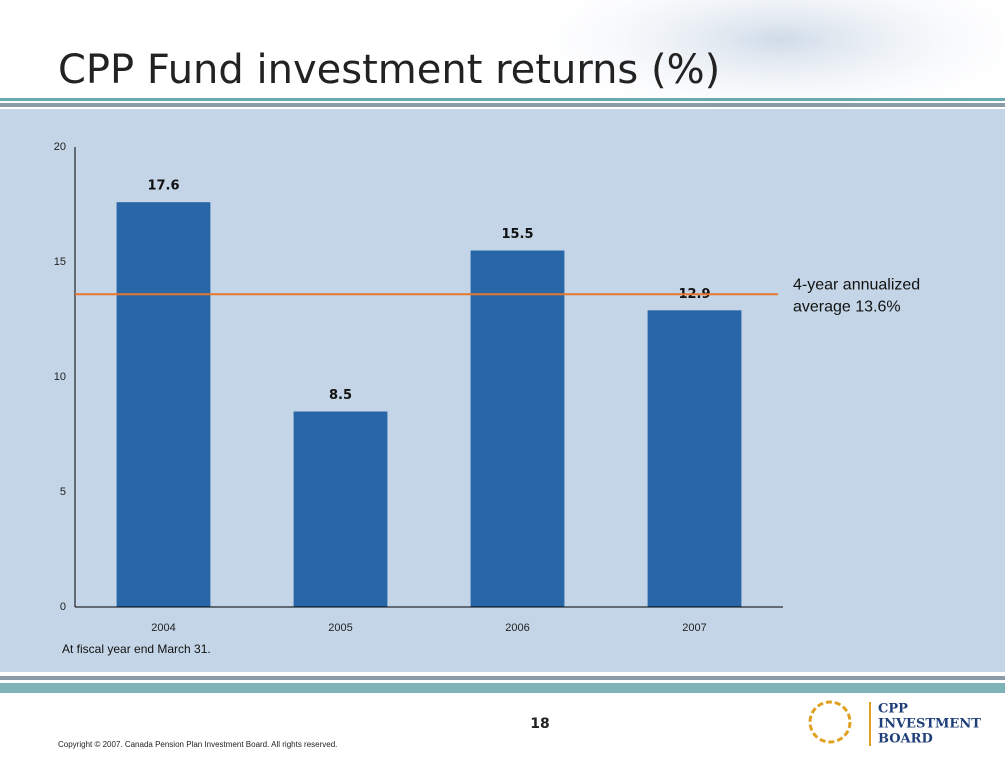 The image size is (1005, 757). Describe the element at coordinates (539, 724) in the screenshot. I see `page-number: 18` at that location.